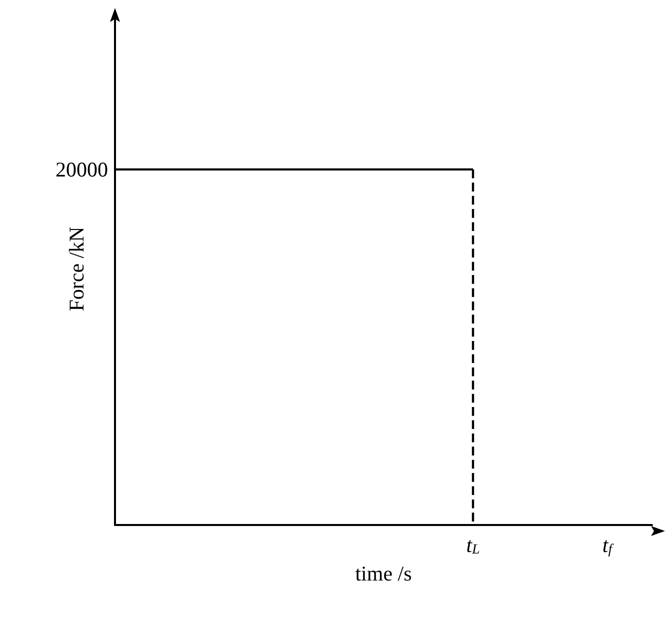 This screenshot has height=618, width=672. I want to click on x-tick-label: tL, so click(473, 545).